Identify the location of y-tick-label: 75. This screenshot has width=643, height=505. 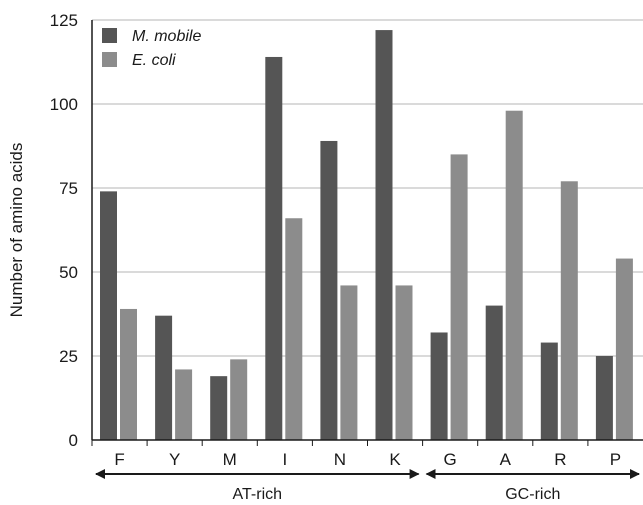
(68, 188).